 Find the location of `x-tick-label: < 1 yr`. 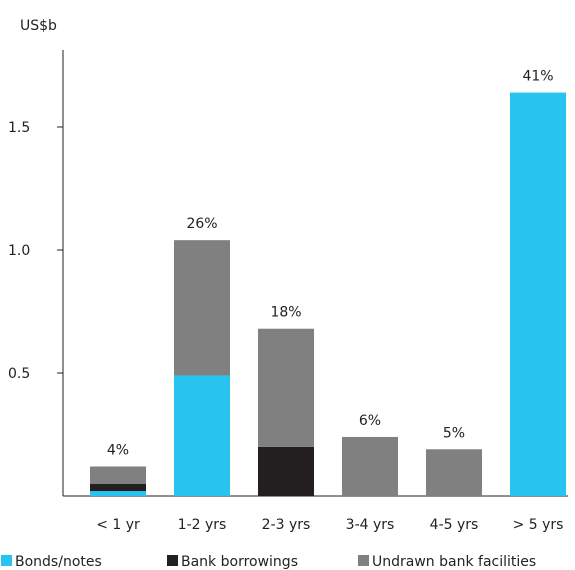

x-tick-label: < 1 yr is located at coordinates (118, 525).